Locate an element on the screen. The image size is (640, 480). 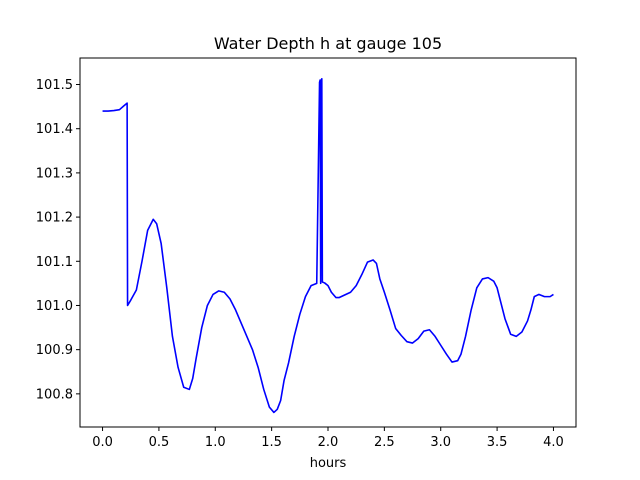
x-tick-label: 1.5 is located at coordinates (271, 442).